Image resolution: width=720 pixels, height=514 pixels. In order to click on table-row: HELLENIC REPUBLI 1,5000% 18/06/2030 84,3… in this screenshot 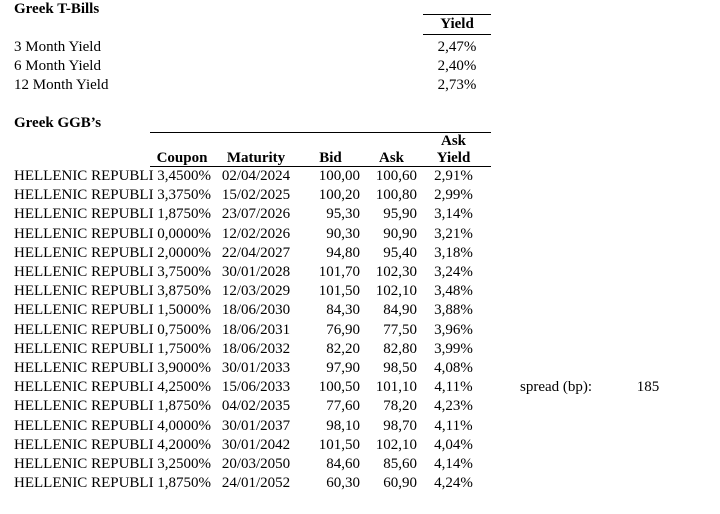, I will do `click(252, 310)`.